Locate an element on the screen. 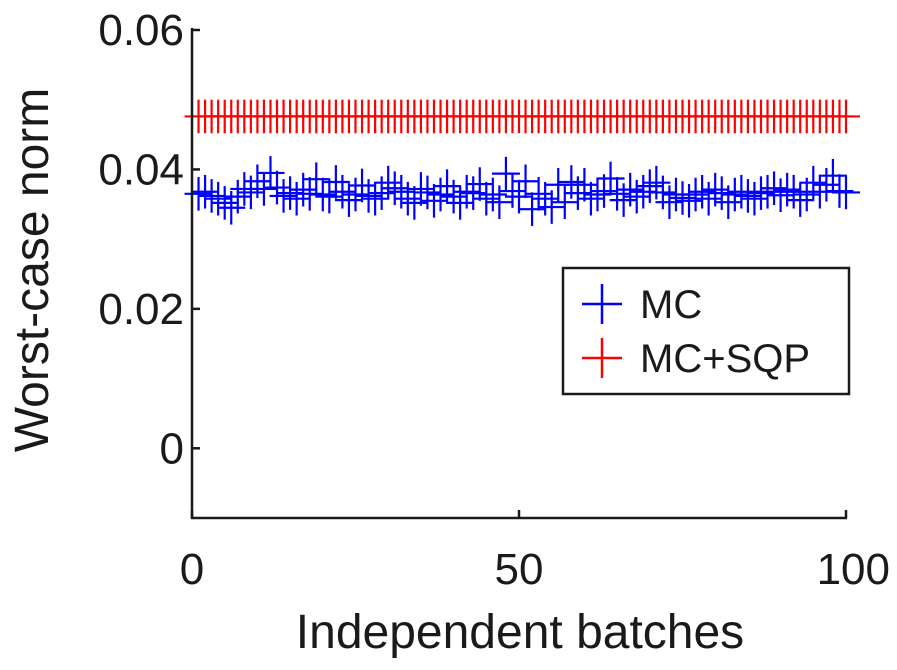  y-tick-label: 0.04 is located at coordinates (141, 169).